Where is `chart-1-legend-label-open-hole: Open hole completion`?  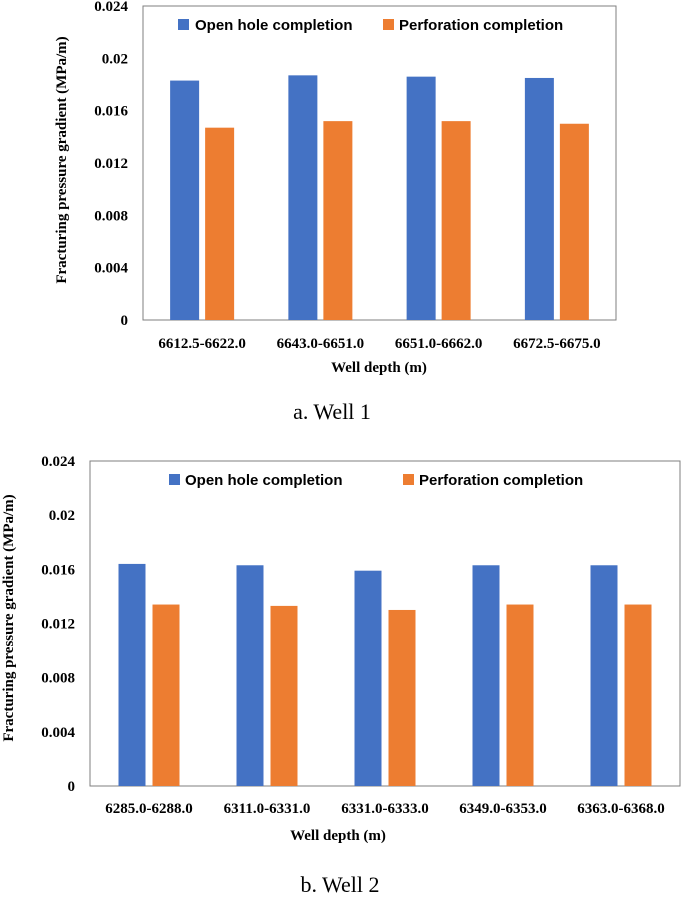
chart-1-legend-label-open-hole: Open hole completion is located at coordinates (274, 25).